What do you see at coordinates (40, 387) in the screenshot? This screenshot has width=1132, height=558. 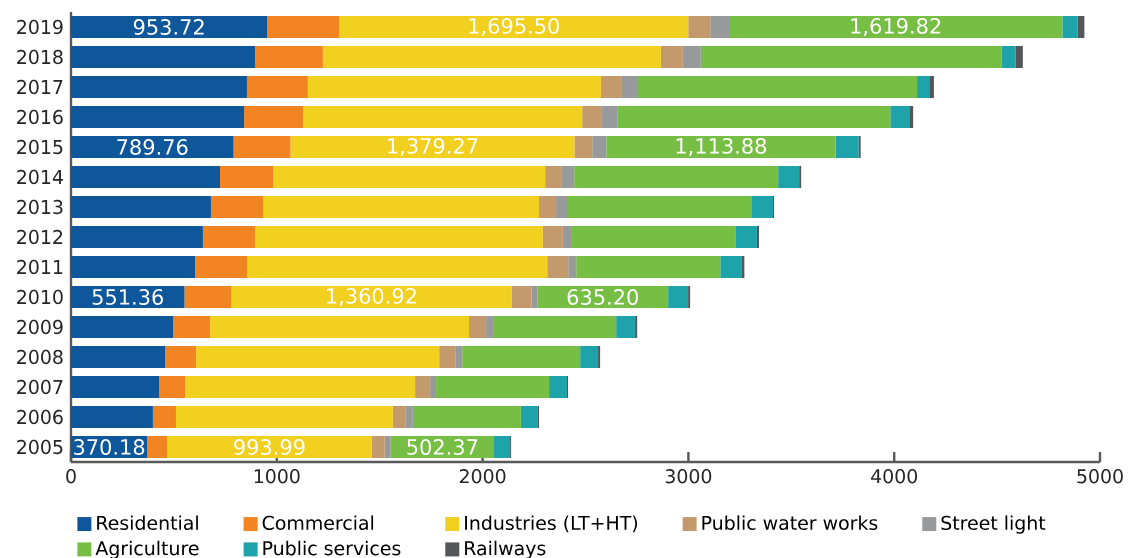 I see `y-tick-label: 2007` at bounding box center [40, 387].